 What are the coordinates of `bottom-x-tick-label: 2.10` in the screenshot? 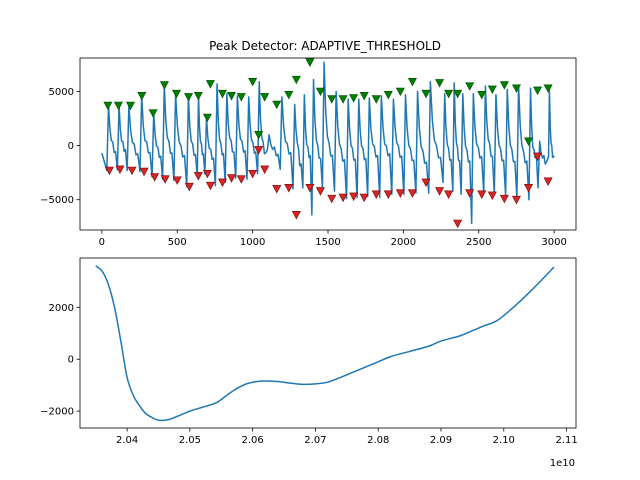 It's located at (504, 440).